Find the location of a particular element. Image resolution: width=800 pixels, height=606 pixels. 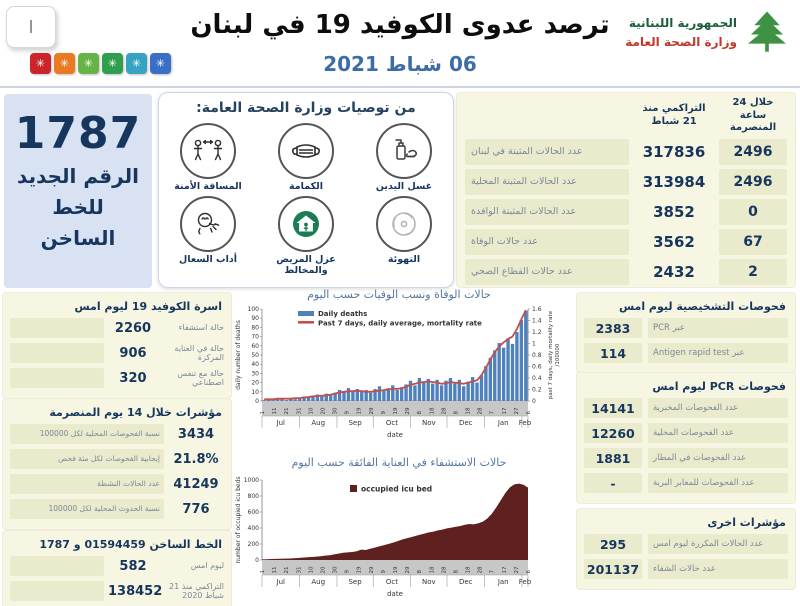

svg-text: /100000 is located at coordinates (558, 354).